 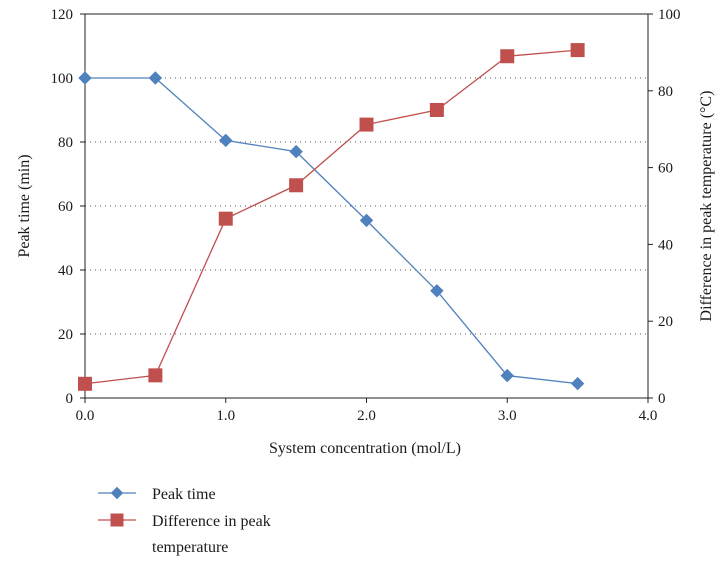 What do you see at coordinates (706, 206) in the screenshot?
I see `y-axis-right-title: Difference in peak temperature (°C)` at bounding box center [706, 206].